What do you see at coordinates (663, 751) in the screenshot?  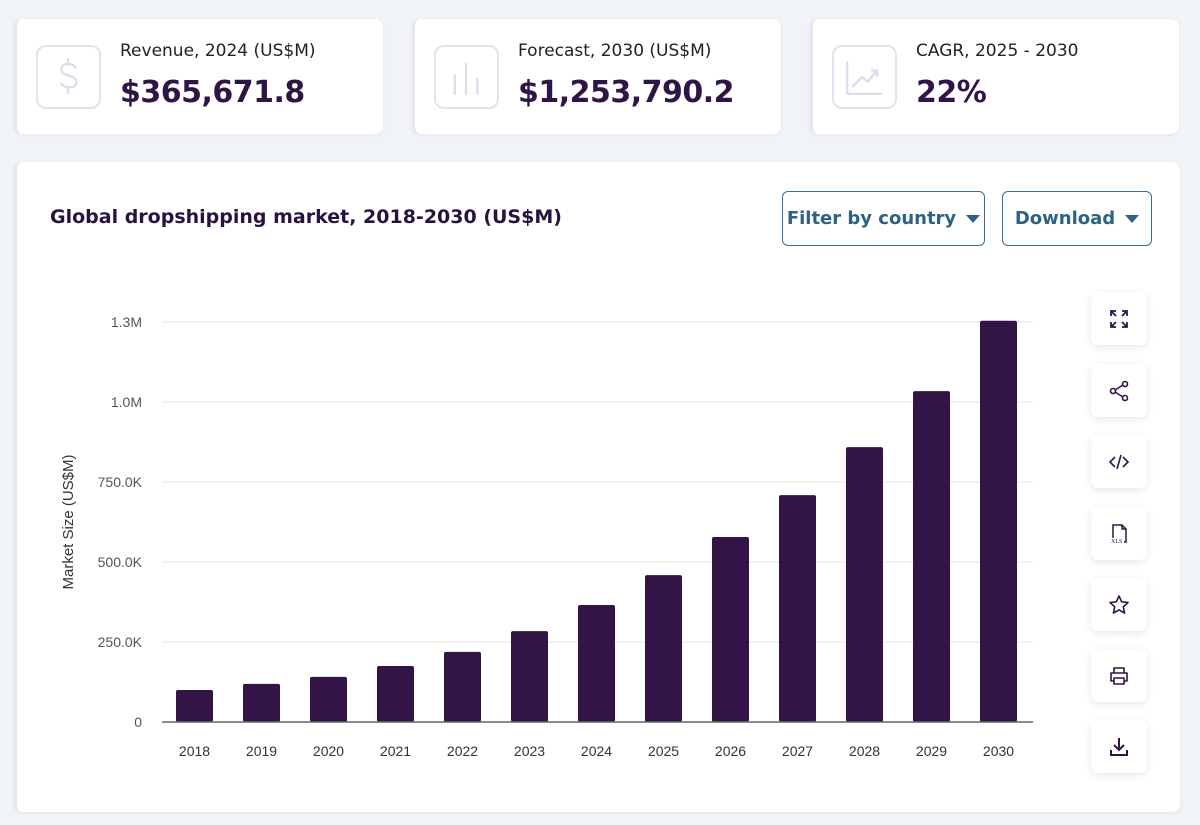 I see `x-tick-label: 2025` at bounding box center [663, 751].